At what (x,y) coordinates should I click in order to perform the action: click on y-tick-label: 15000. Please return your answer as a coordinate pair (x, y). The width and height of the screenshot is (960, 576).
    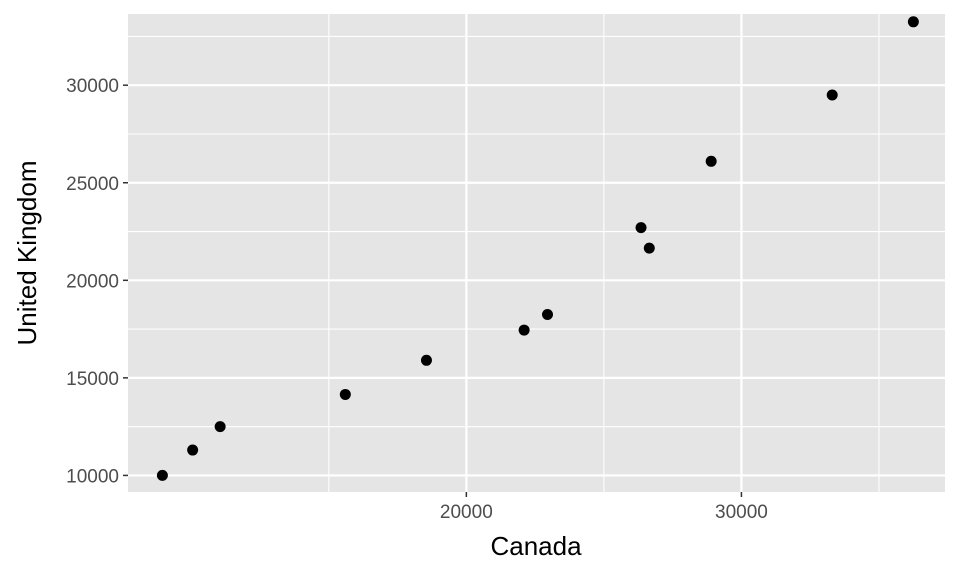
    Looking at the image, I should click on (92, 379).